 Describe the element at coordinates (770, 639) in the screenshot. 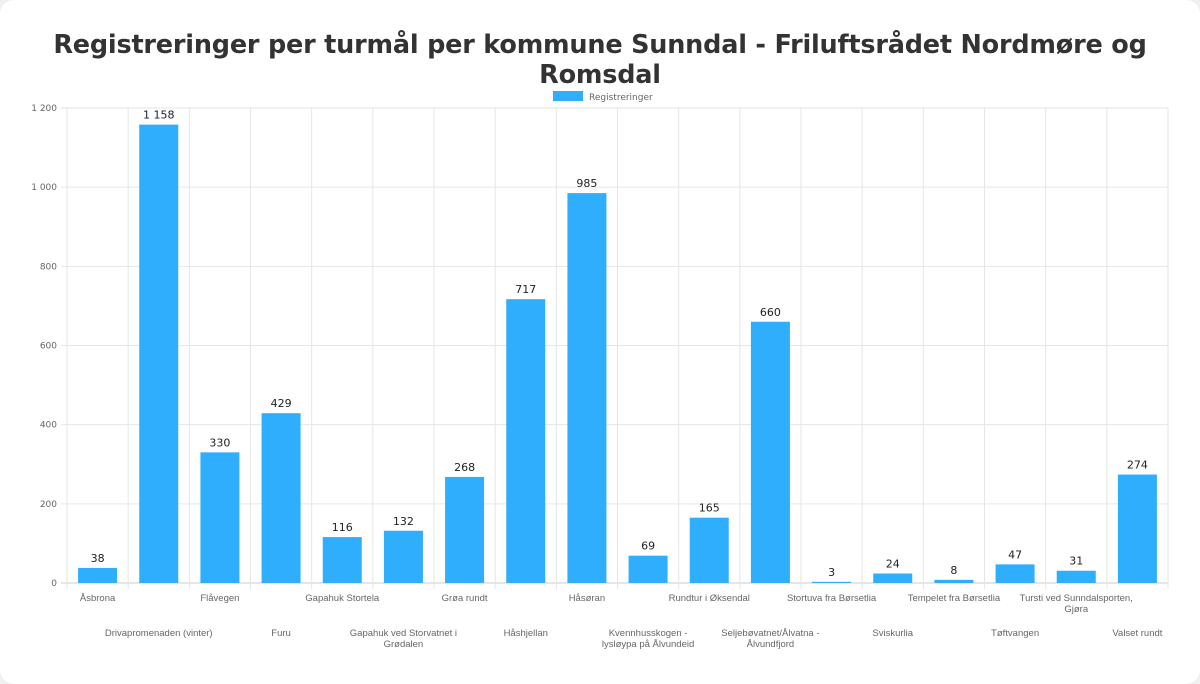

I see `x-tick-label: Seljebøvatnet/Ålvatna - Ålvundfjord` at that location.